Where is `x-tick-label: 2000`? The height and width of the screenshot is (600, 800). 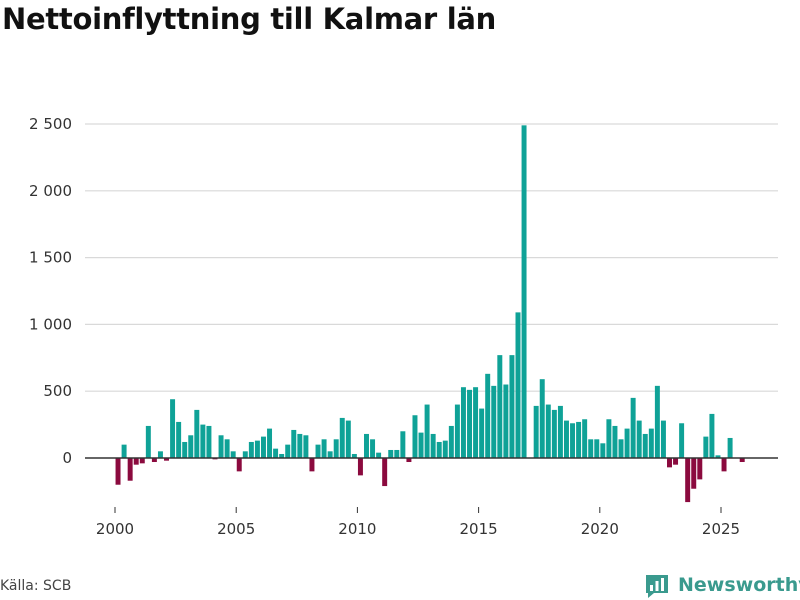
x-tick-label: 2000 is located at coordinates (115, 529).